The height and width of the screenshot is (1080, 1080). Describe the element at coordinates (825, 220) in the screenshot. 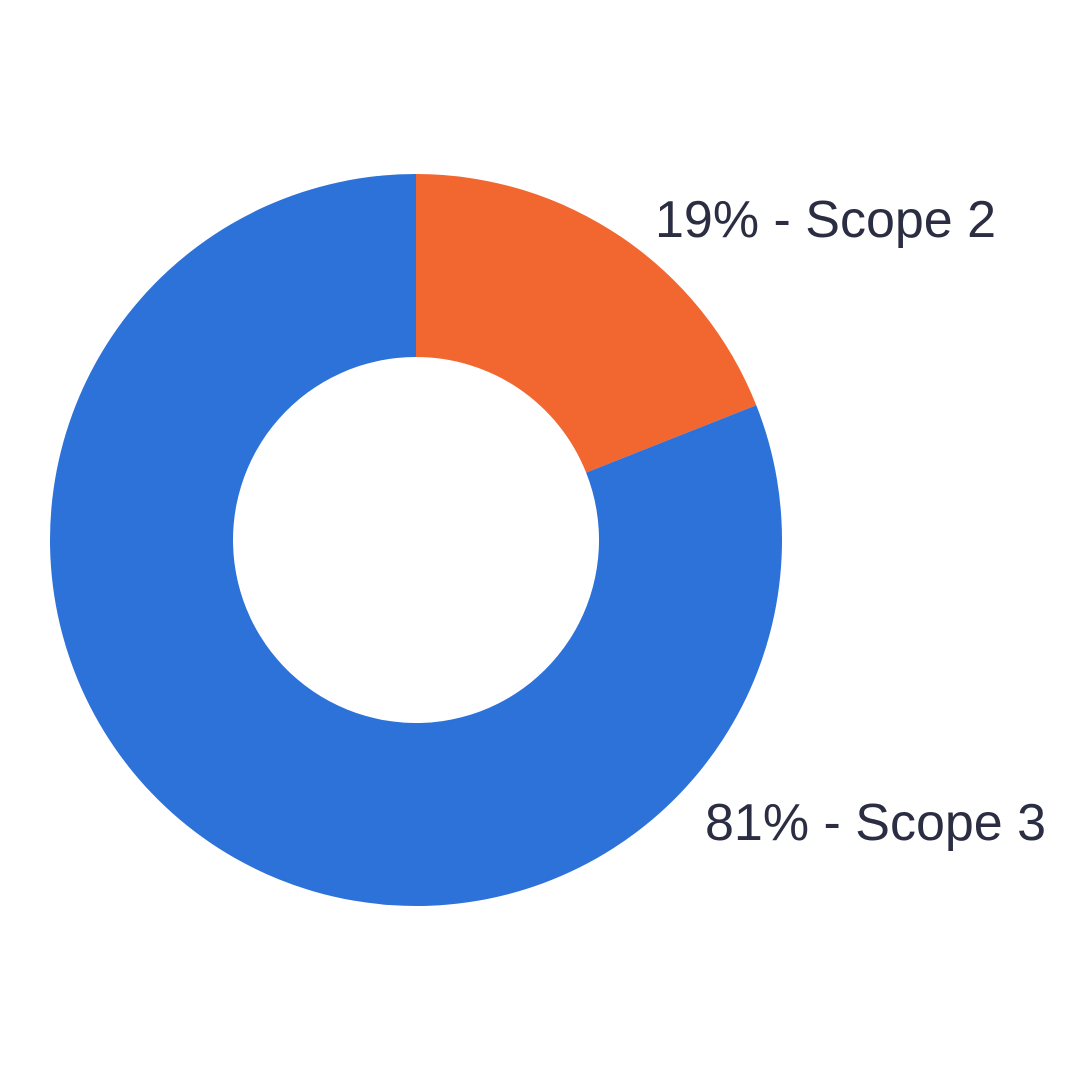

I see `slice-label-scope-2: 19% - Scope 2` at that location.